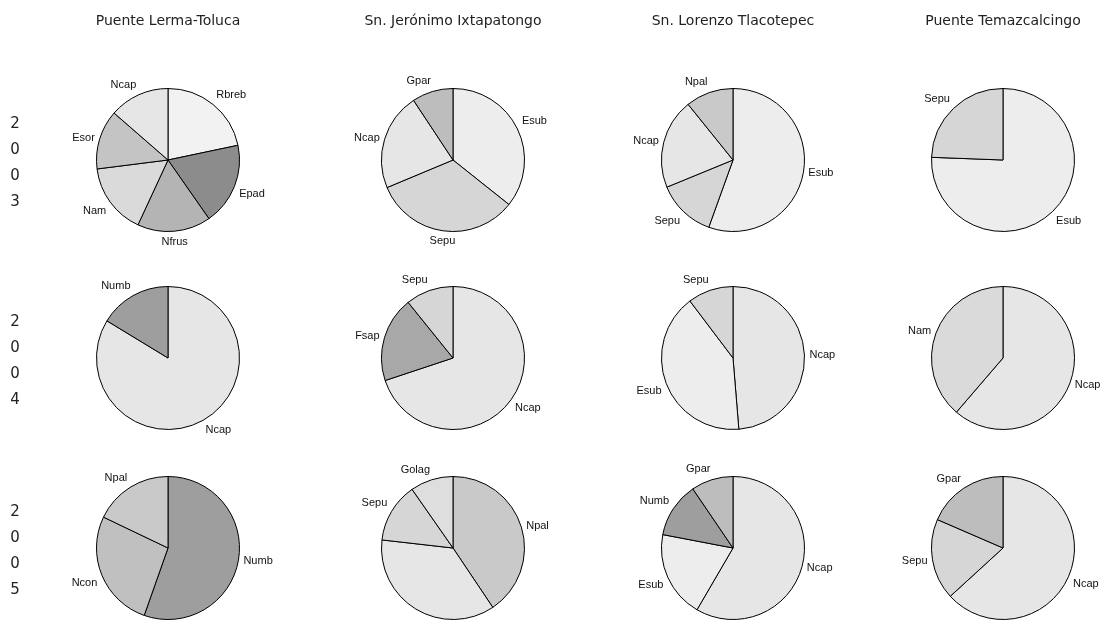 The width and height of the screenshot is (1117, 638). Describe the element at coordinates (733, 20) in the screenshot. I see `chart-title: Sn. Lorenzo Tlacotepec` at that location.